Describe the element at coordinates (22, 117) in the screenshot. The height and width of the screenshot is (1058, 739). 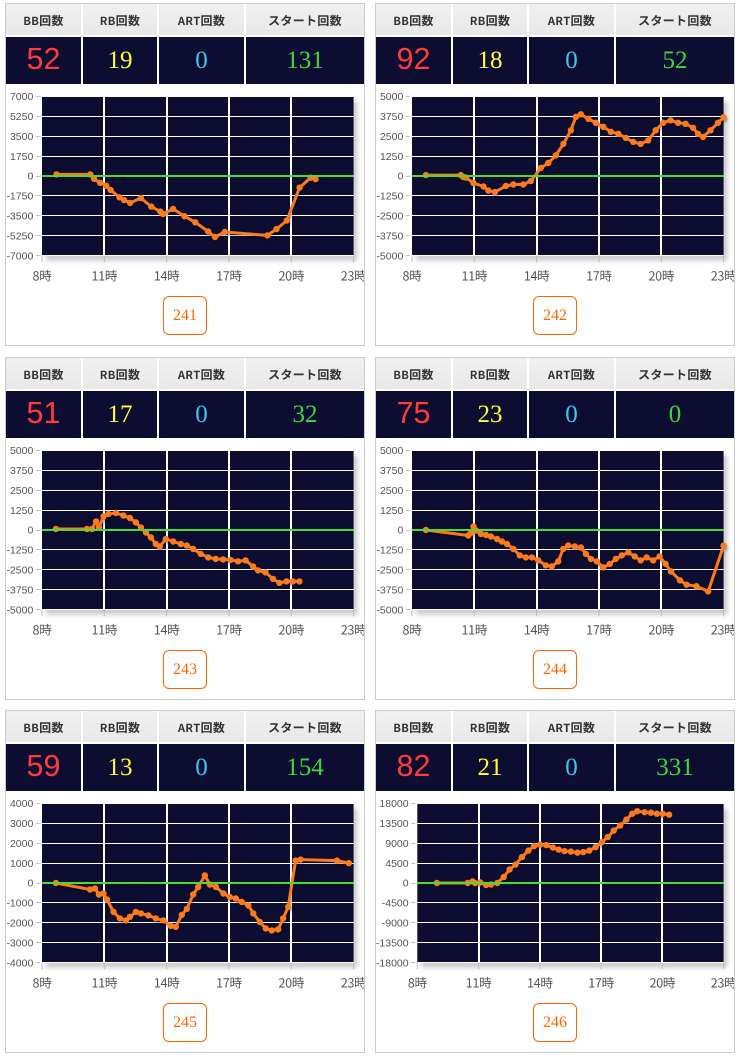
I see `svg-text: 5250` at that location.